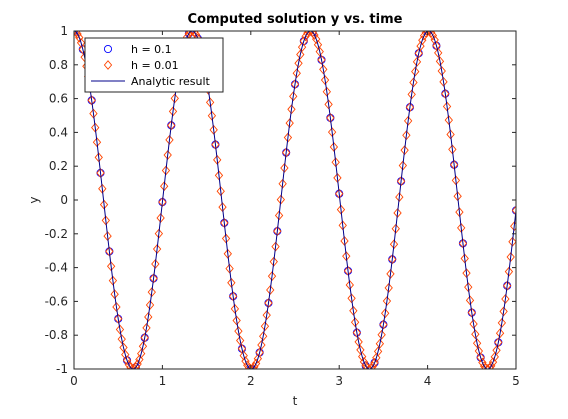  Describe the element at coordinates (339, 381) in the screenshot. I see `x-tick-label: 3` at that location.